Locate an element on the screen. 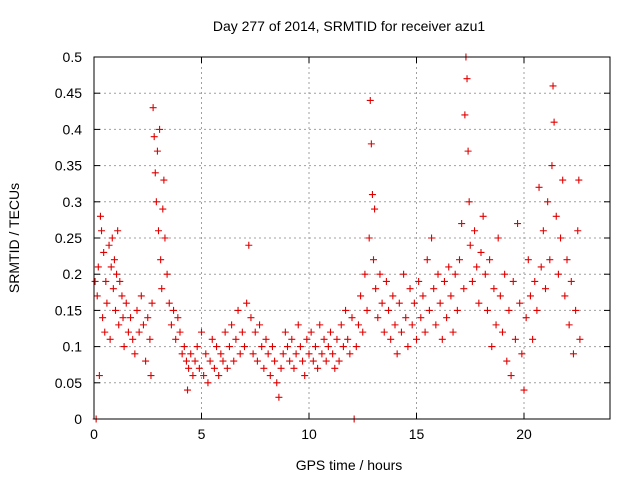  x-tick-label: 20 is located at coordinates (524, 434).